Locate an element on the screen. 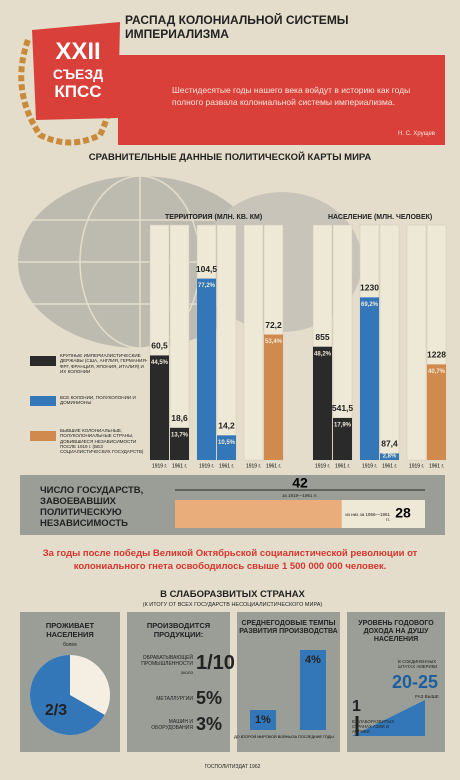 This screenshot has height=780, width=460. share-label: 17,9% is located at coordinates (343, 426).